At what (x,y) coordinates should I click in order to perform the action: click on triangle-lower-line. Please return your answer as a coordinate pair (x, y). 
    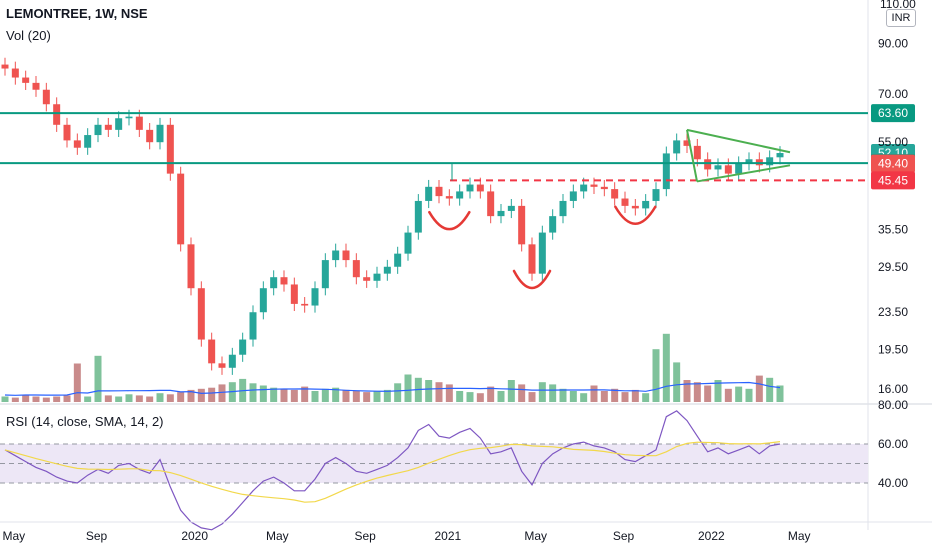
    Looking at the image, I should click on (743, 173).